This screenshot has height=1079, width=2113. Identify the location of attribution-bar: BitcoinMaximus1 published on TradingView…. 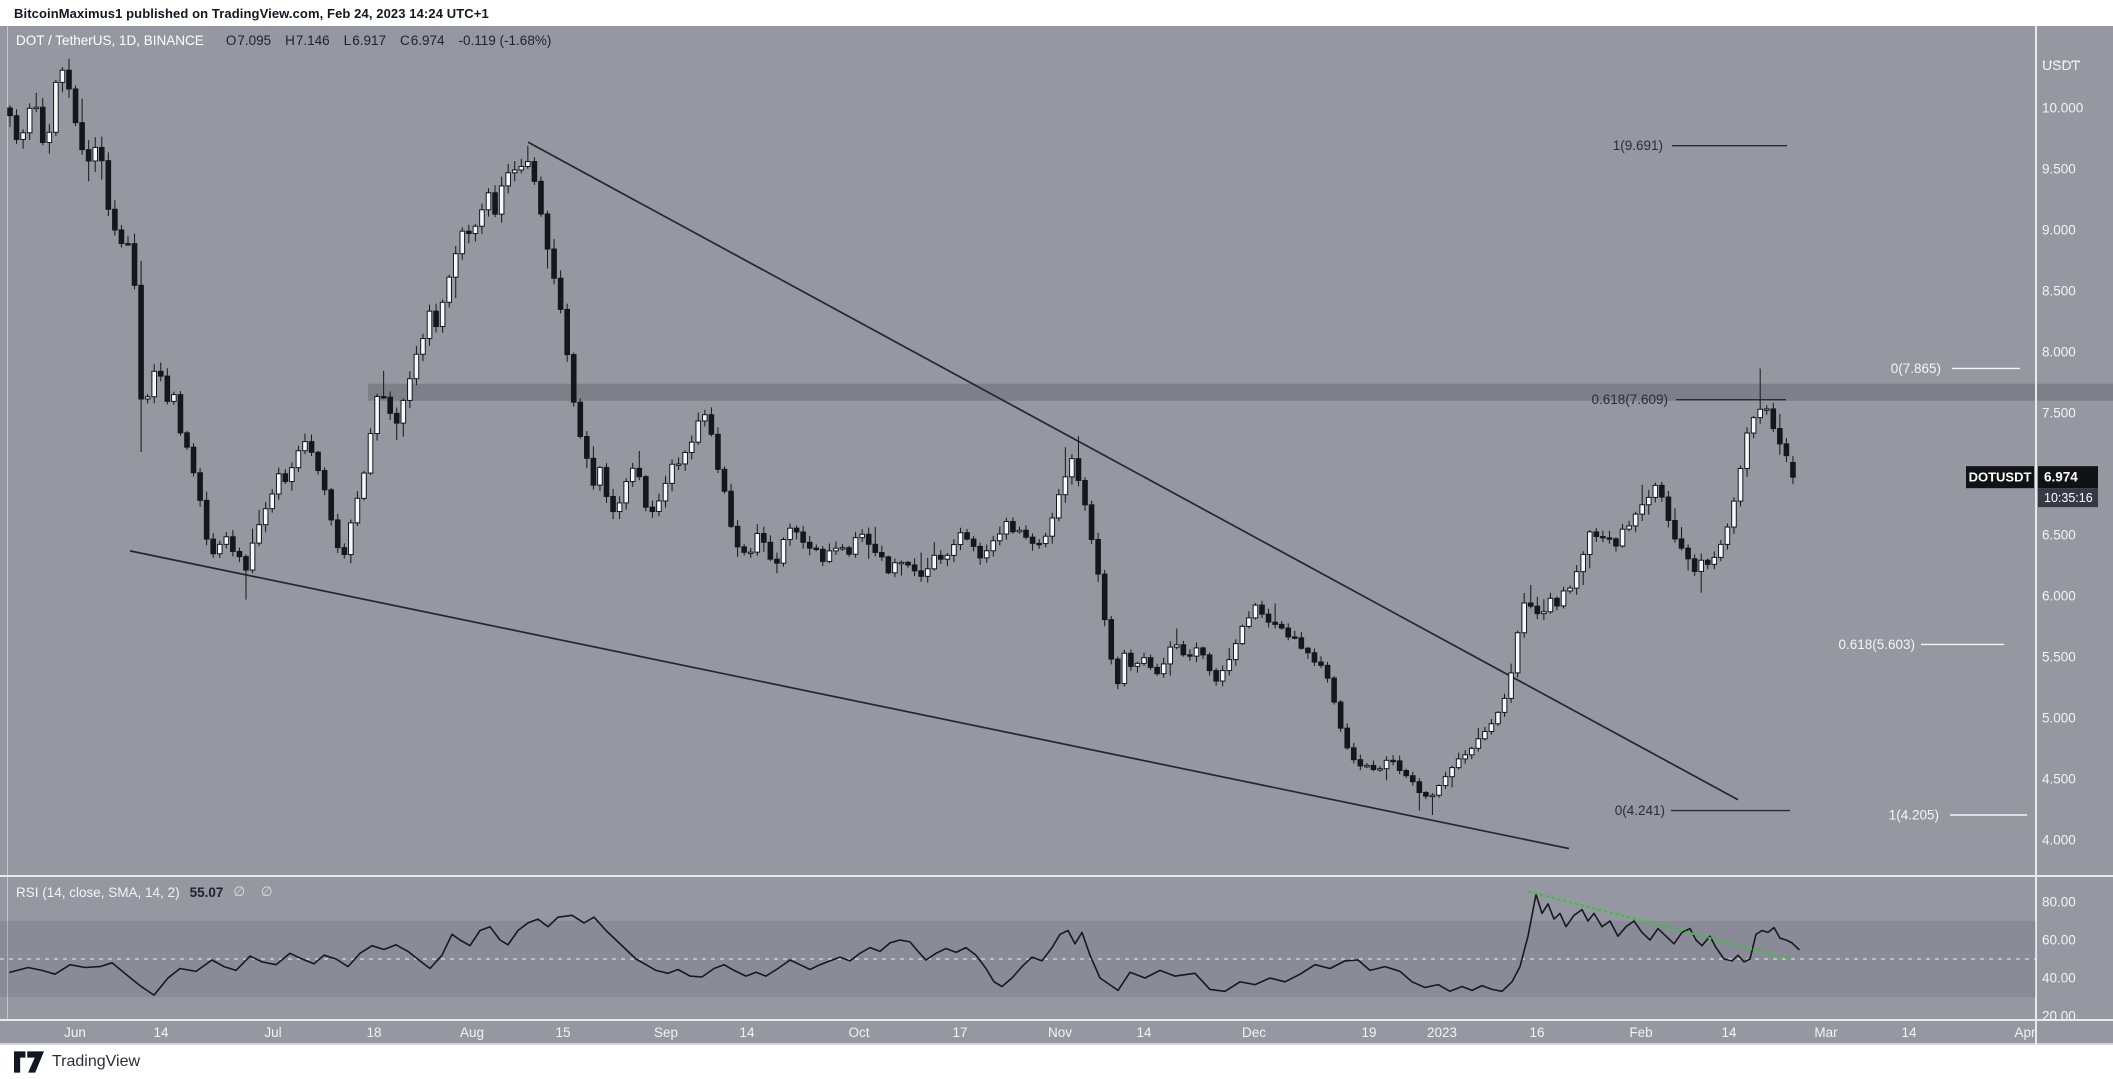
(1056, 13).